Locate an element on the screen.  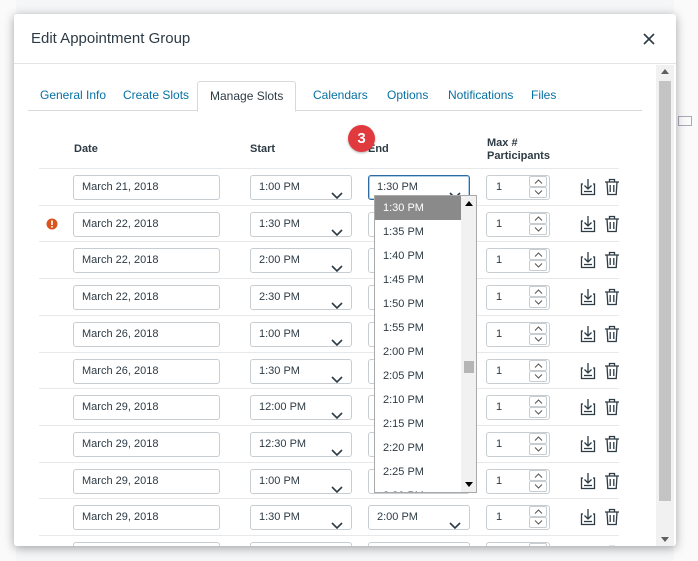
tab-create-slots: Create Slots is located at coordinates (156, 95).